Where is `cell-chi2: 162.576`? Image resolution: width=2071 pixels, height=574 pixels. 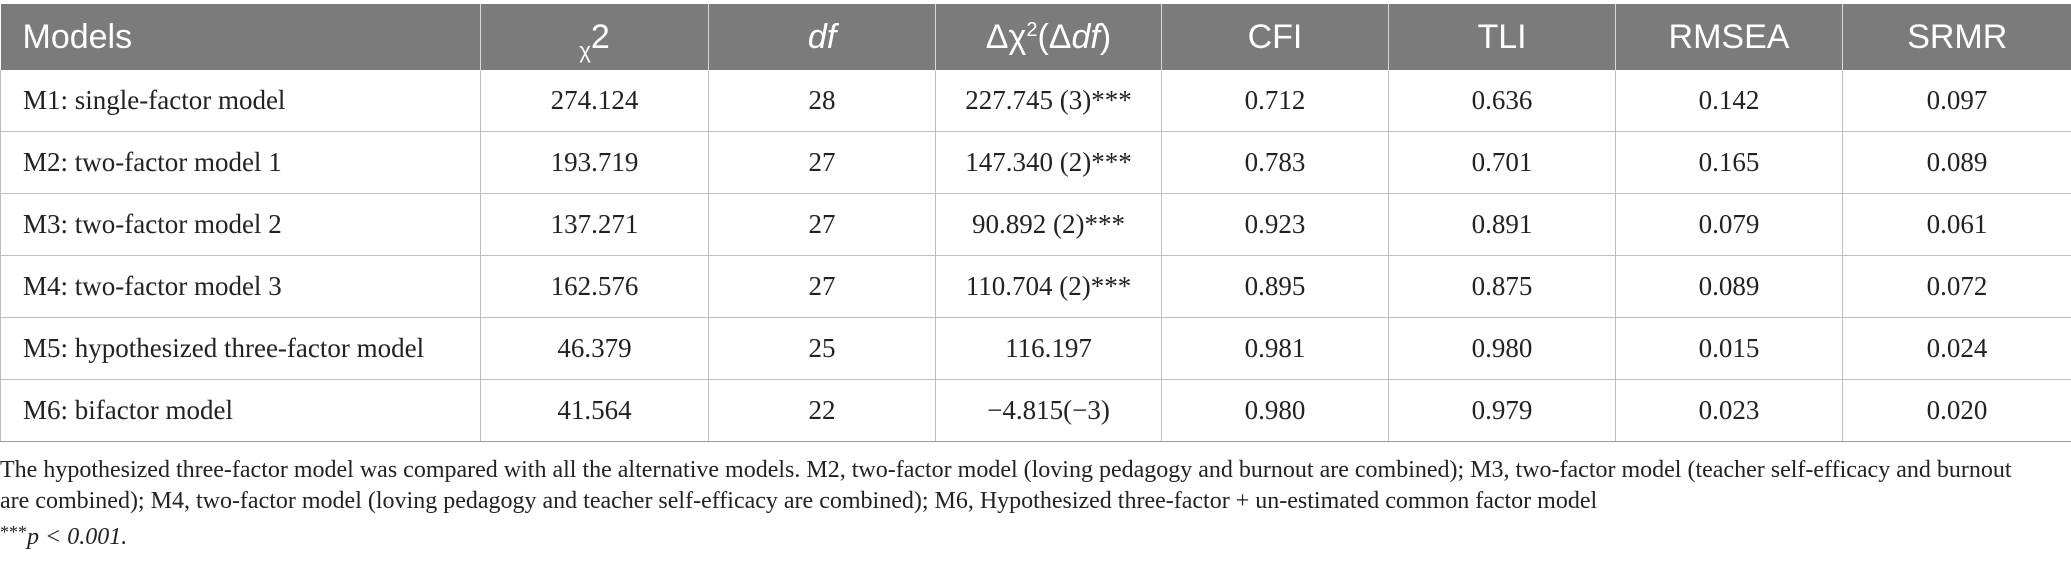
cell-chi2: 162.576 is located at coordinates (594, 286).